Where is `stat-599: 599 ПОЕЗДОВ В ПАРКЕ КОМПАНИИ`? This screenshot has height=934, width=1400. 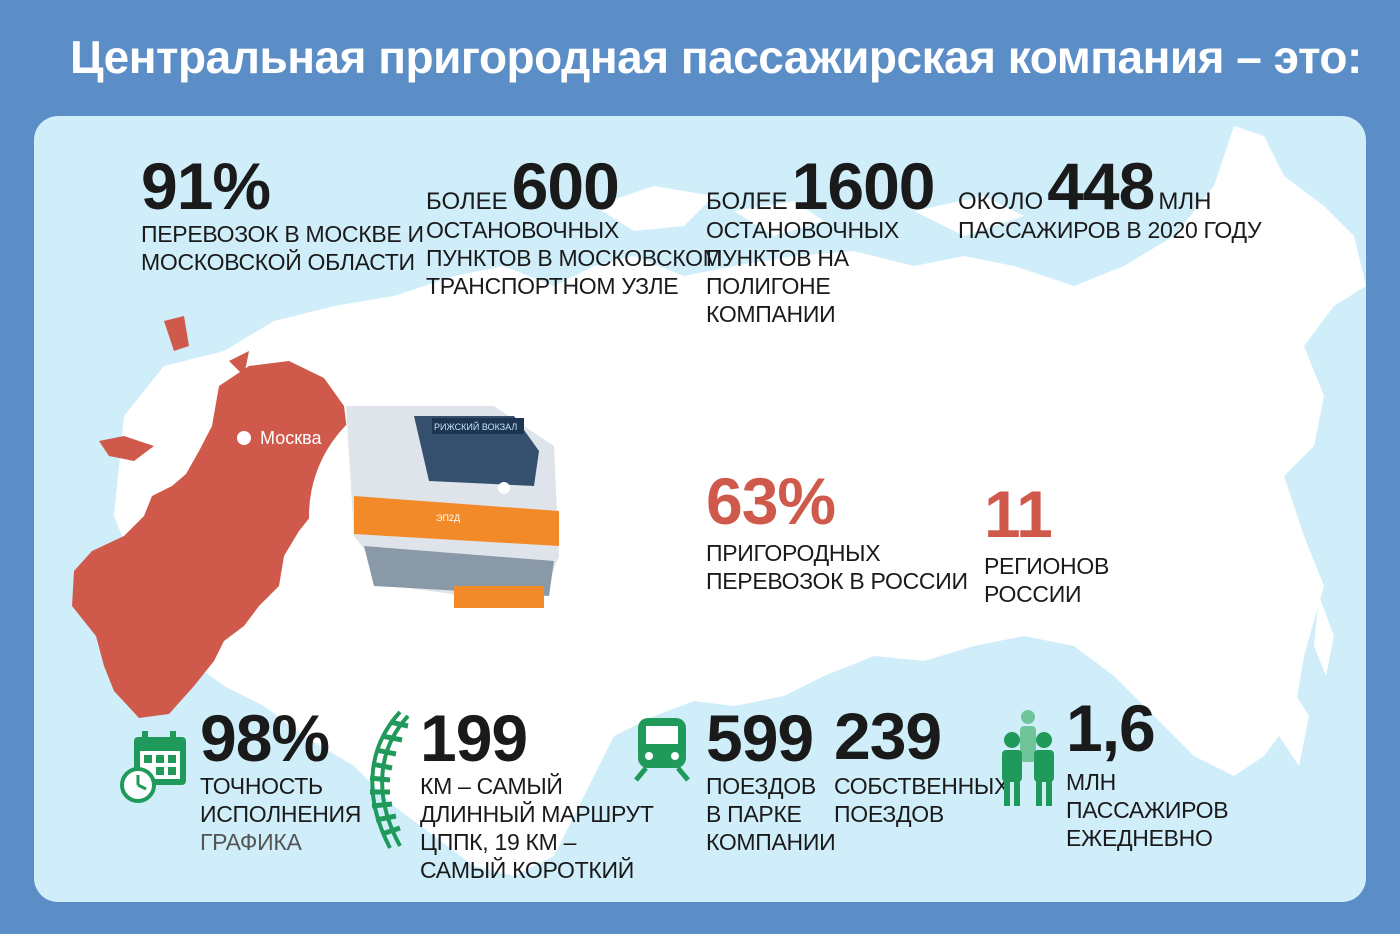 stat-599: 599 ПОЕЗДОВ В ПАРКЕ КОМПАНИИ is located at coordinates (771, 778).